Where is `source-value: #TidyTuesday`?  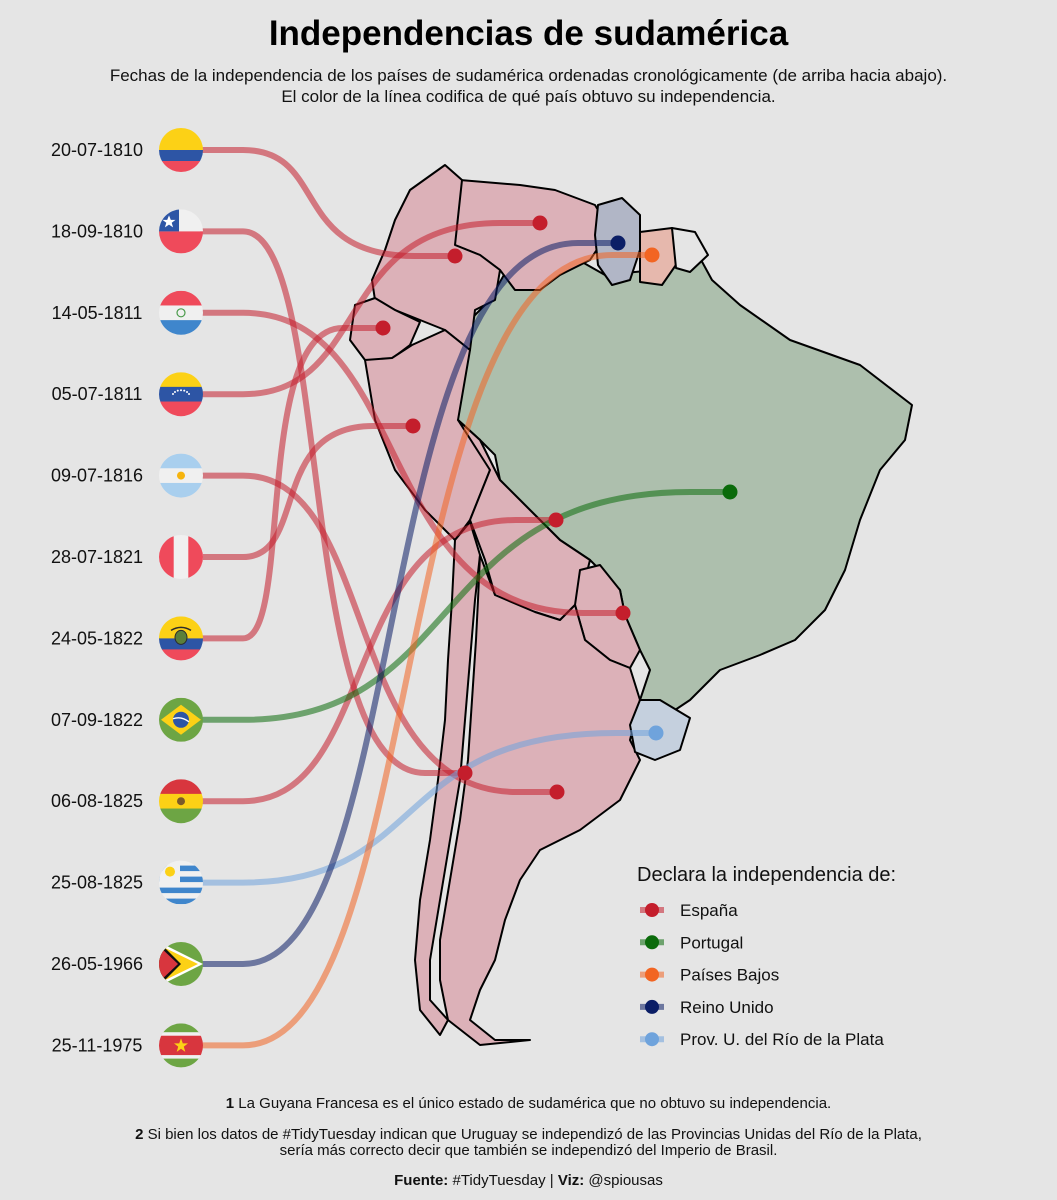 source-value: #TidyTuesday is located at coordinates (499, 1180).